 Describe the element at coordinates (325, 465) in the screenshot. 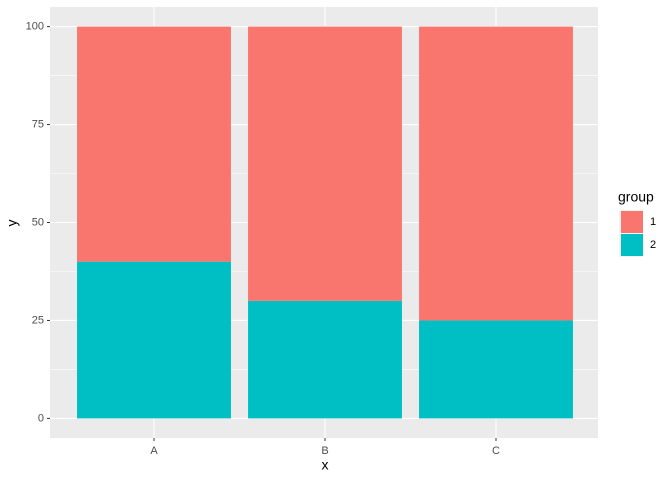

I see `x-axis-label: x` at that location.